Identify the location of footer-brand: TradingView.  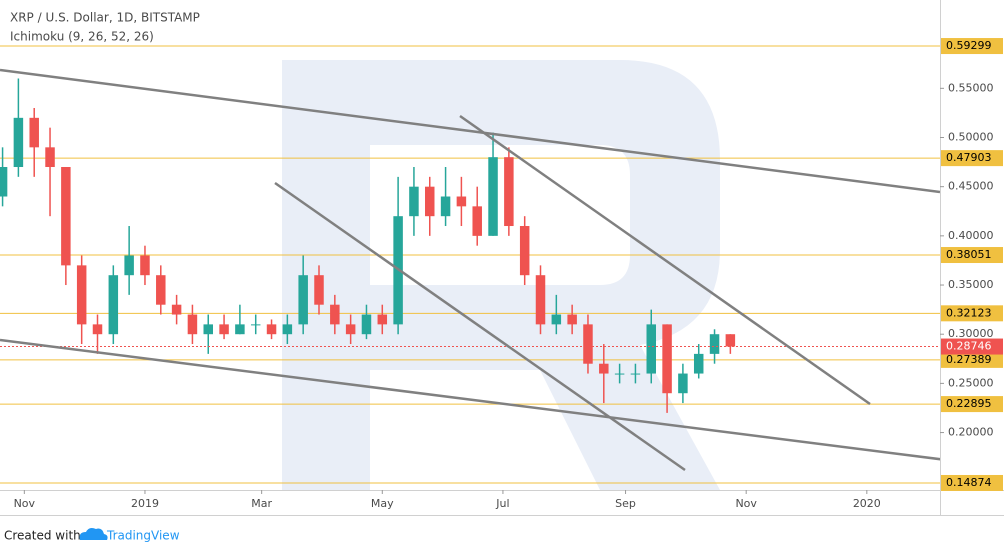
(143, 536).